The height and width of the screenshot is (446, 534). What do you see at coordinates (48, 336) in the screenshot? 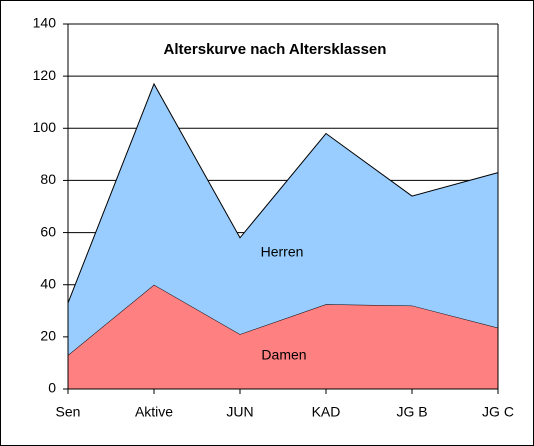
I see `y-tick-label: 20` at bounding box center [48, 336].